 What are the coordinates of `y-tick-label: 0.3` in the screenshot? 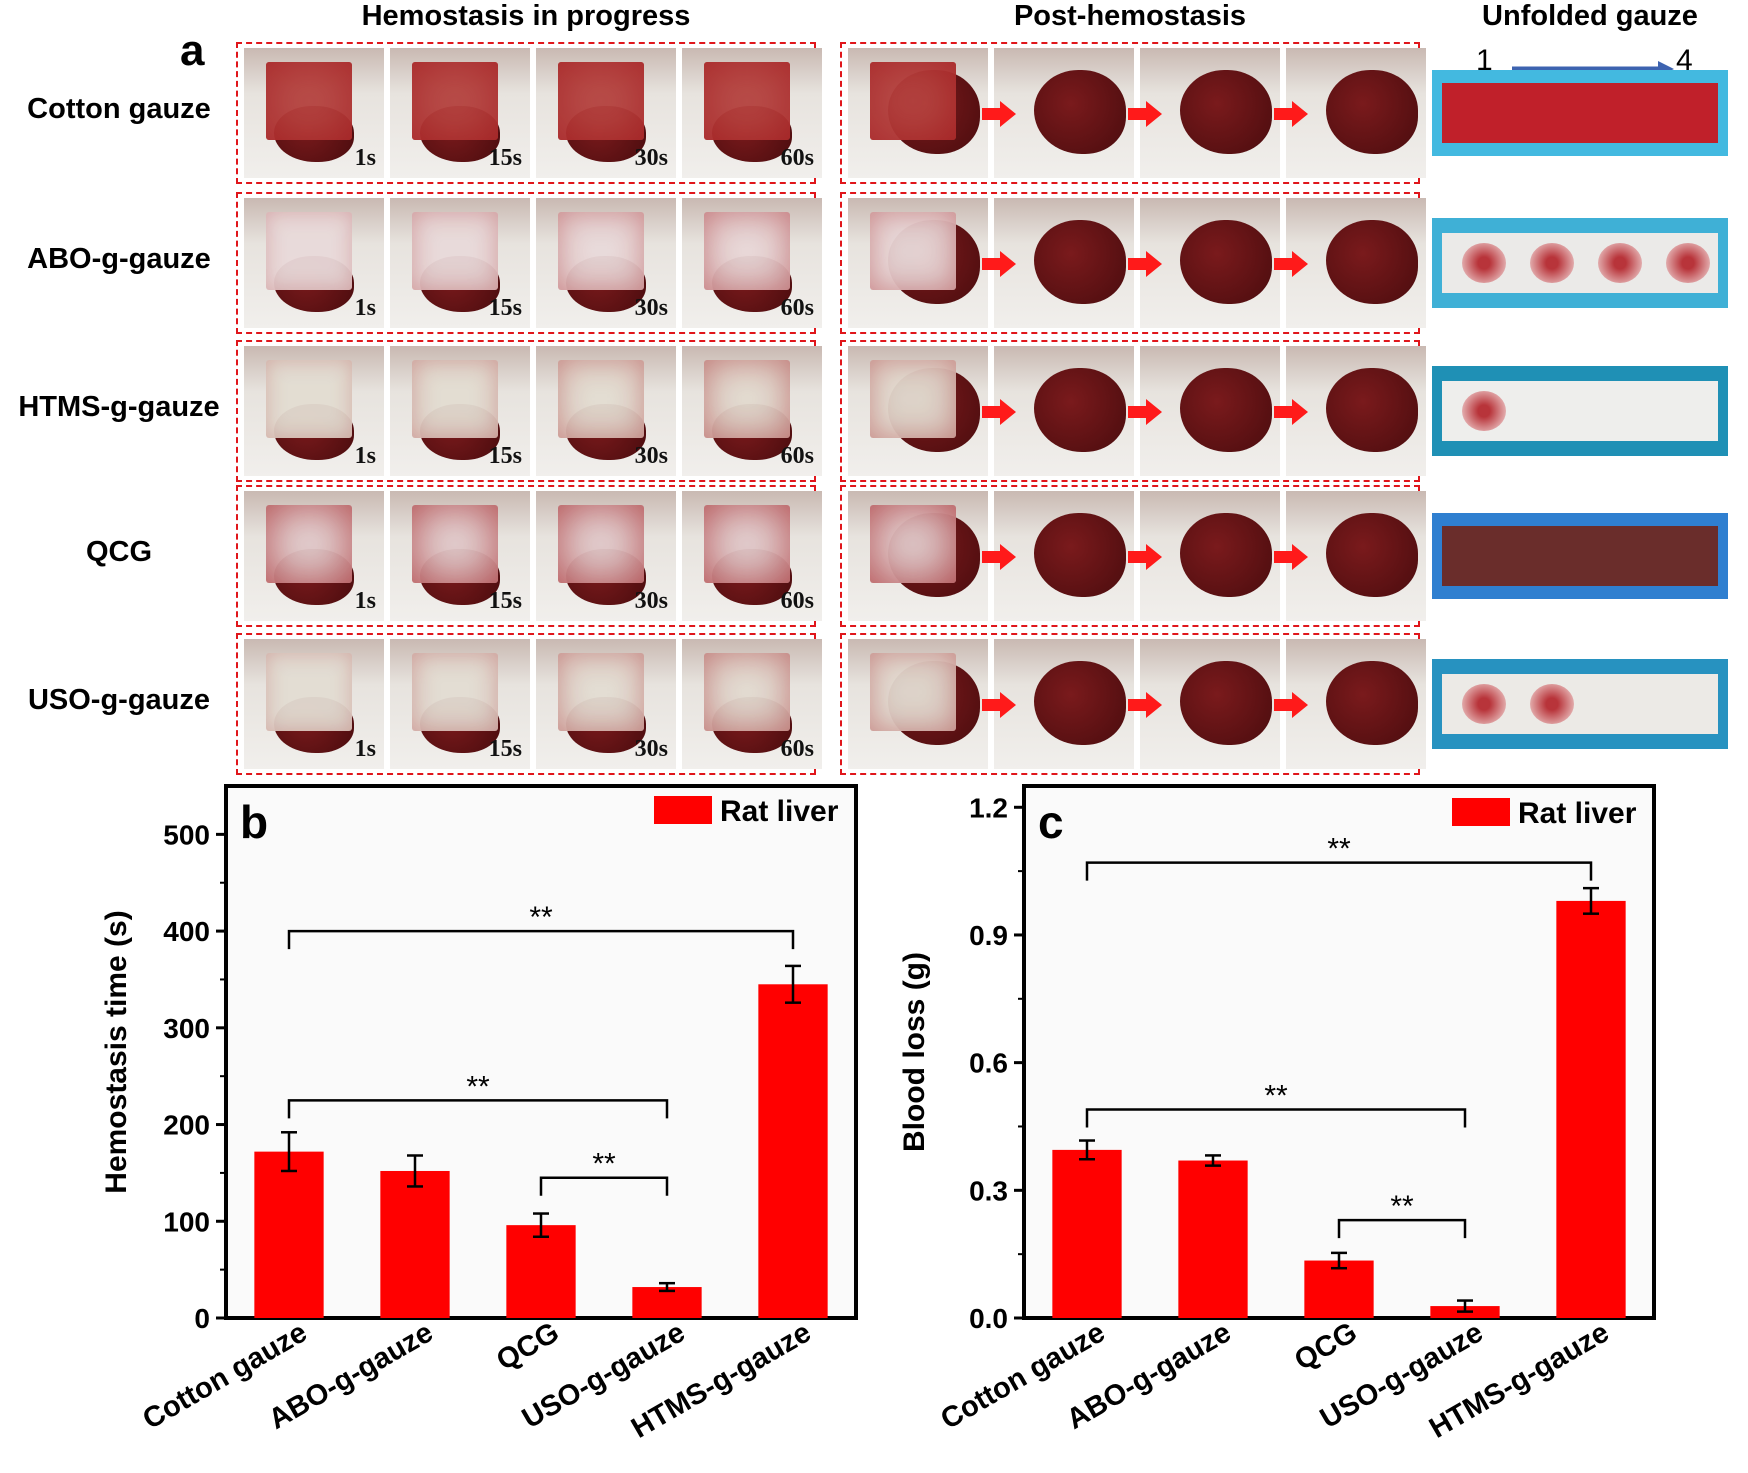 It's located at (988, 1190).